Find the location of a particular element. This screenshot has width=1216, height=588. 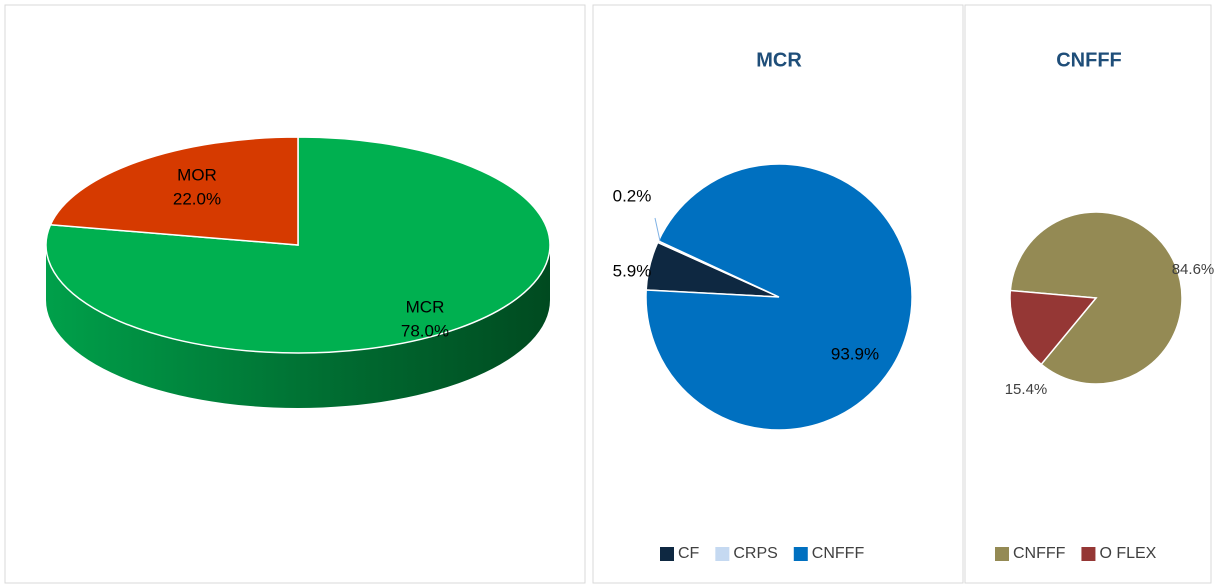

data-label: 0.2% is located at coordinates (632, 195).